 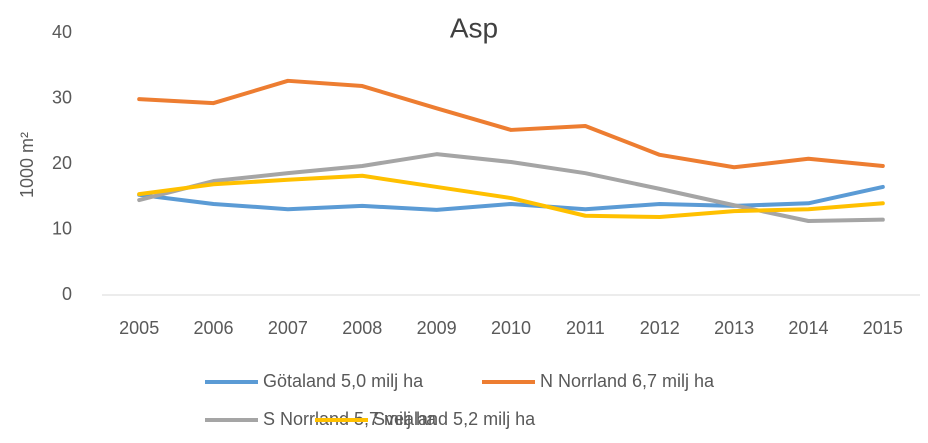 I want to click on y-tick-label: 20, so click(x=62, y=163).